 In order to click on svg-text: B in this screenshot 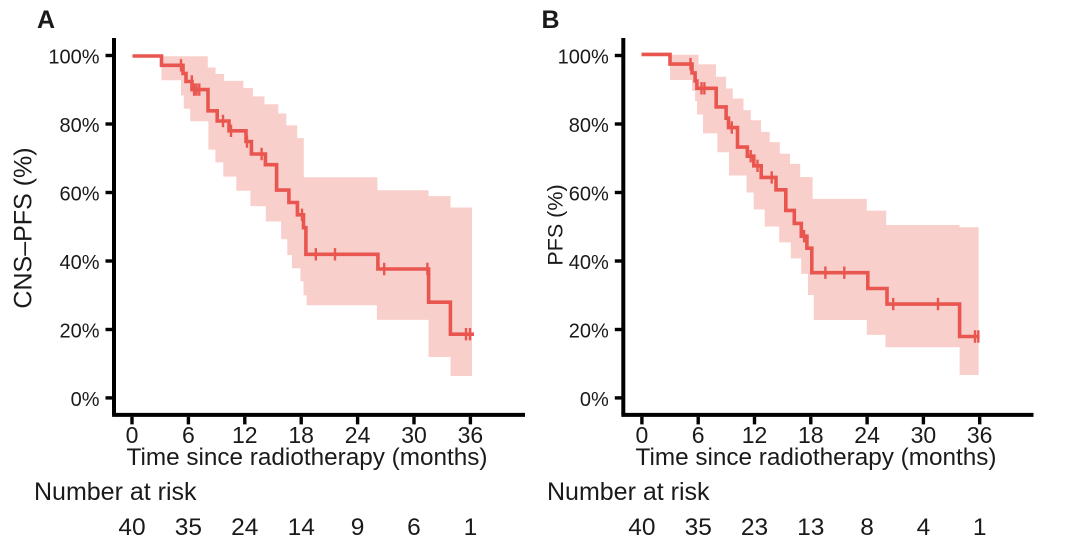, I will do `click(551, 20)`.